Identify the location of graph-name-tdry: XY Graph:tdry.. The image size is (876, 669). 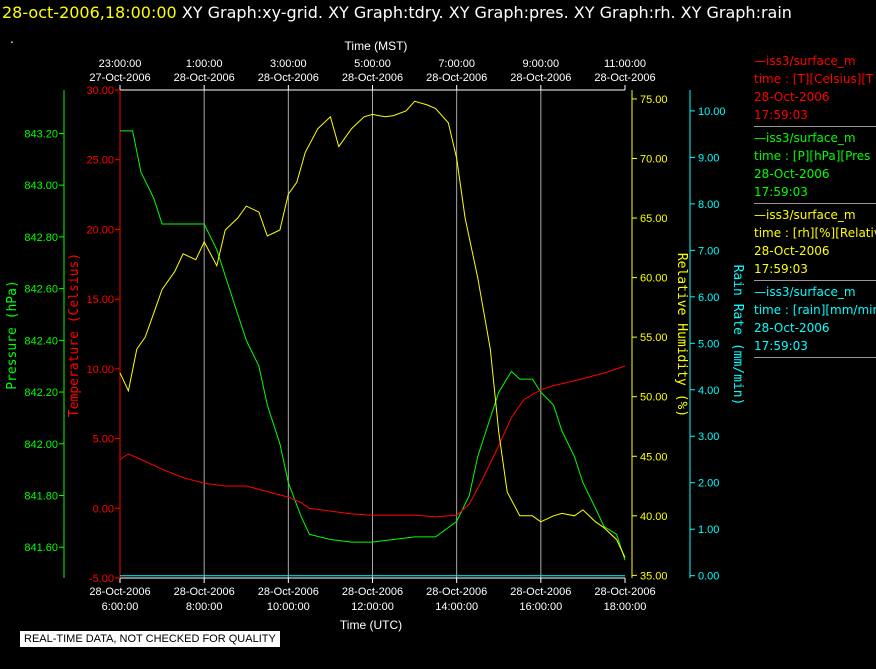
(386, 12).